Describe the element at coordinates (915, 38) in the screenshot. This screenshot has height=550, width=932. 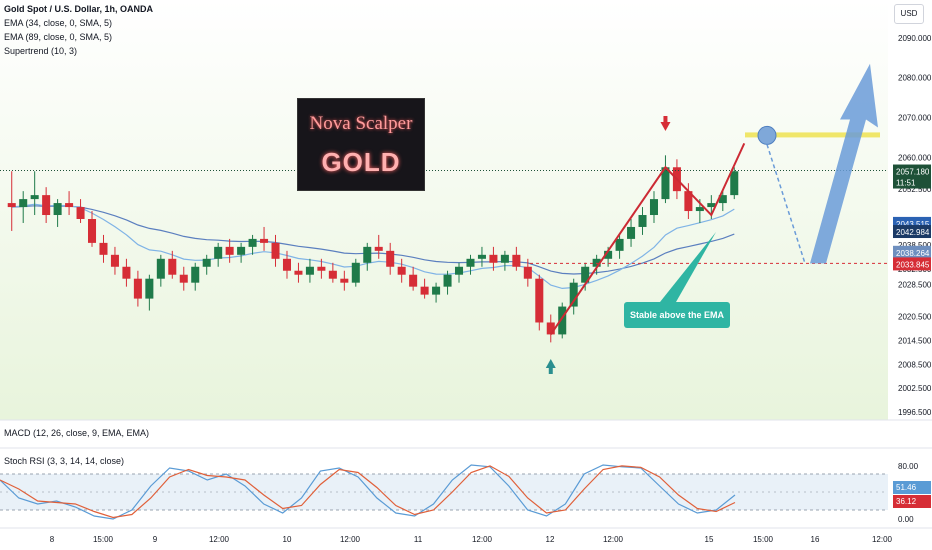
I see `y-tick-label: 2090.000` at that location.